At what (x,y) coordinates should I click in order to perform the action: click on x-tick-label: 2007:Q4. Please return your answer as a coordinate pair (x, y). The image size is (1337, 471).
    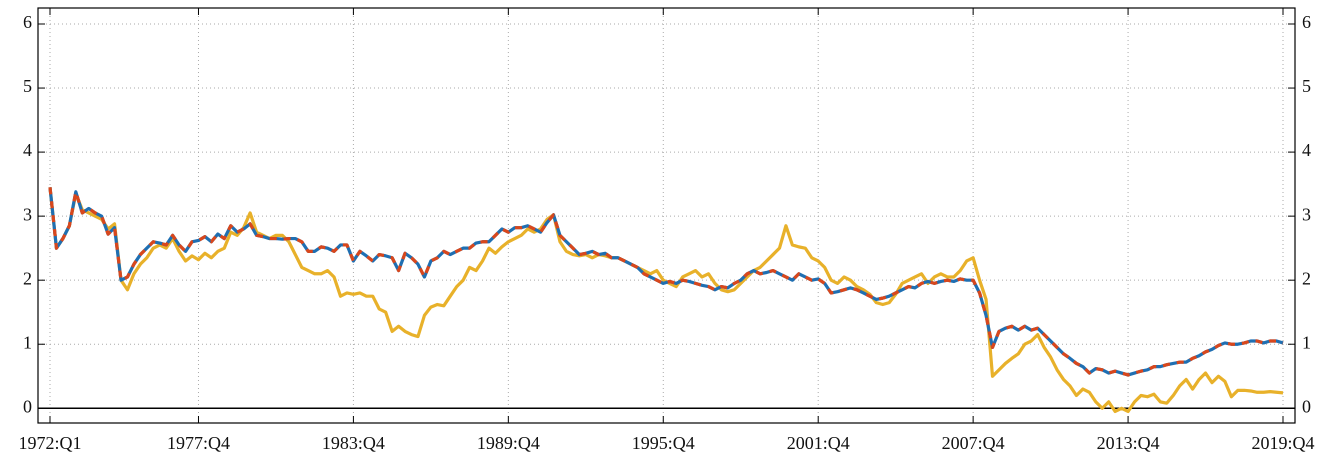
    Looking at the image, I should click on (973, 443).